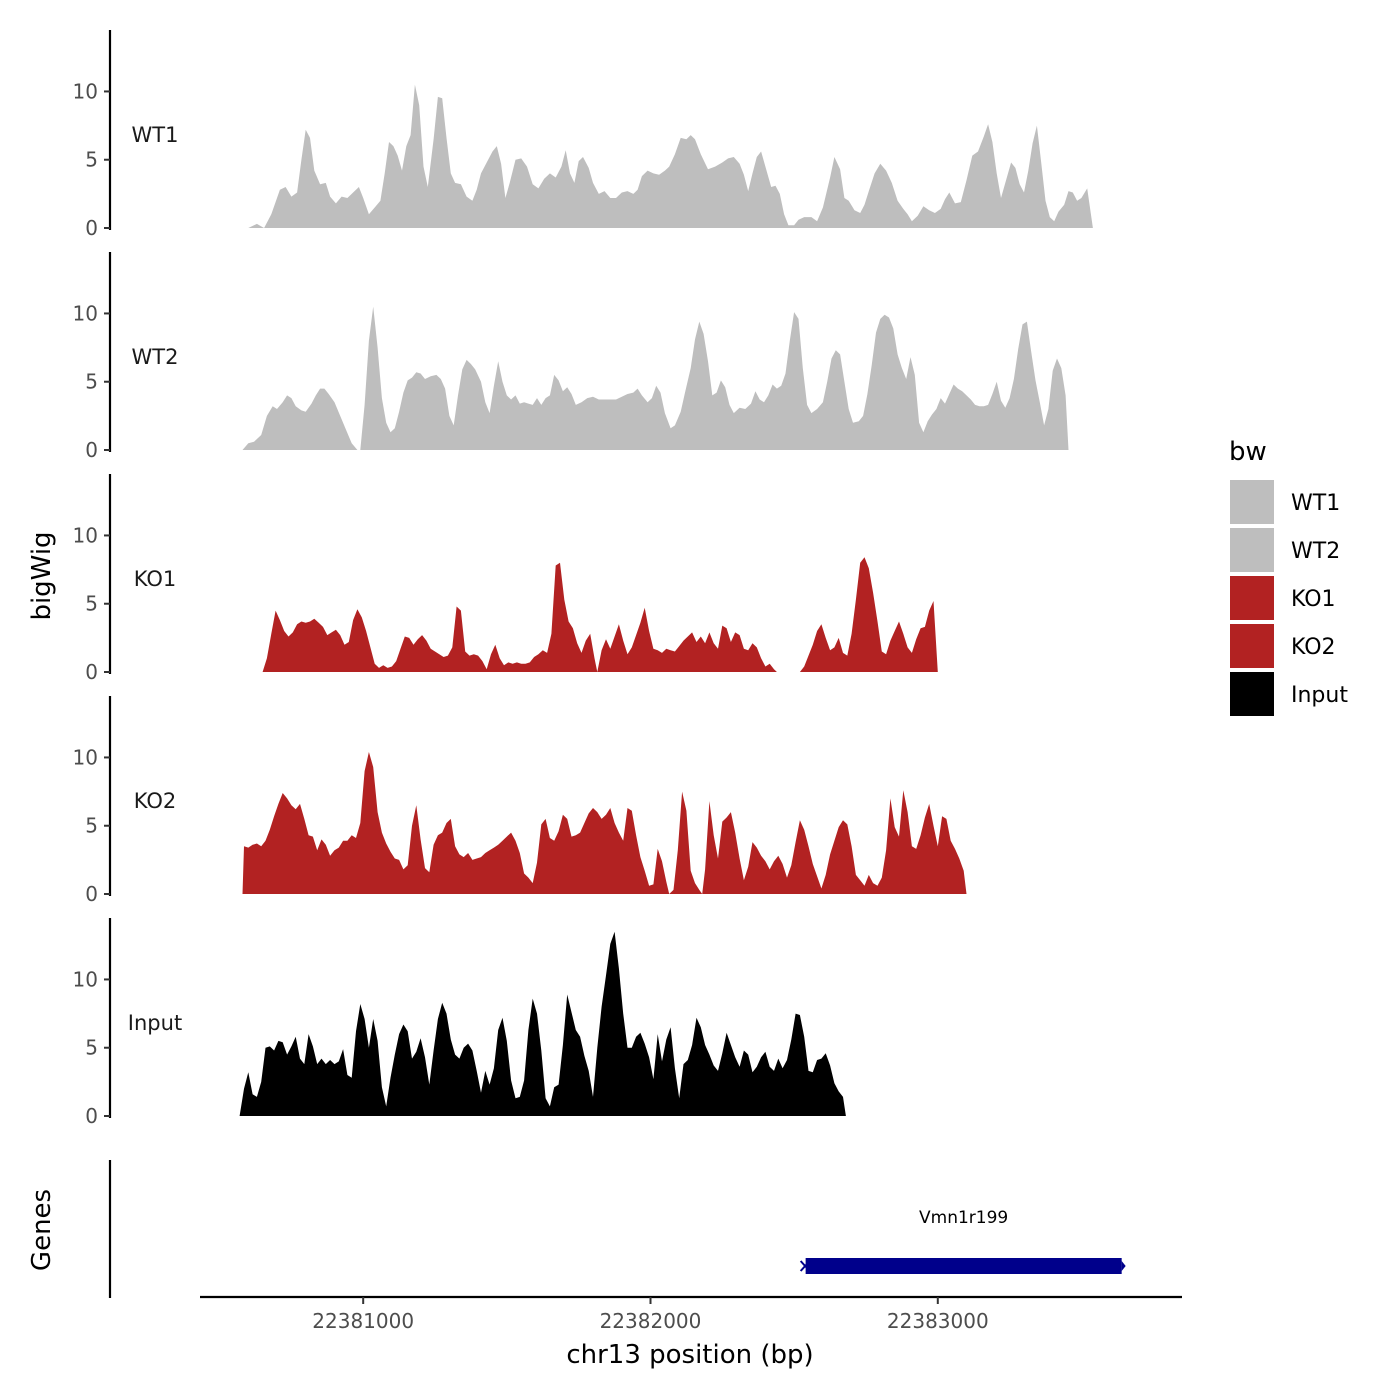 The image size is (1400, 1400). Describe the element at coordinates (155, 135) in the screenshot. I see `track-label-wt1: WT1` at that location.